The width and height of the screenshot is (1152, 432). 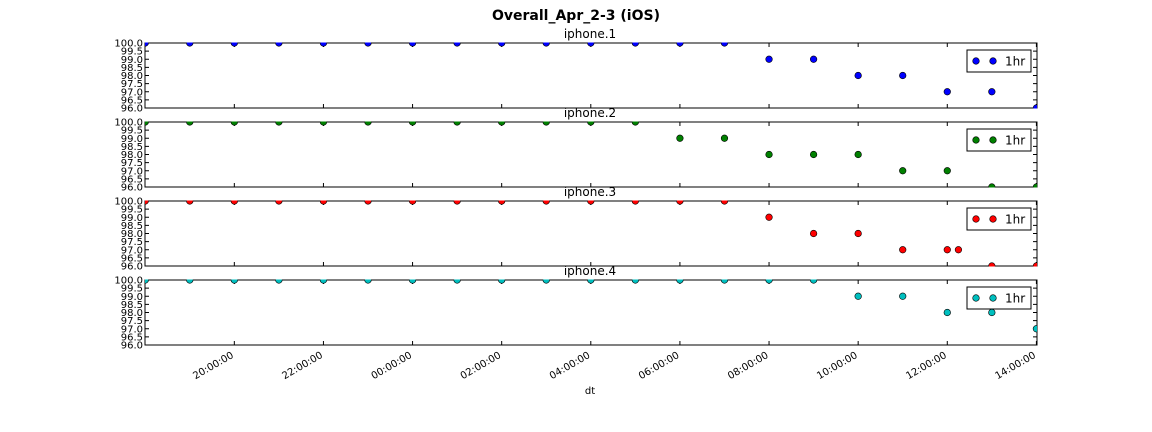 I want to click on x-tick-label: 04:00:00, so click(x=570, y=366).